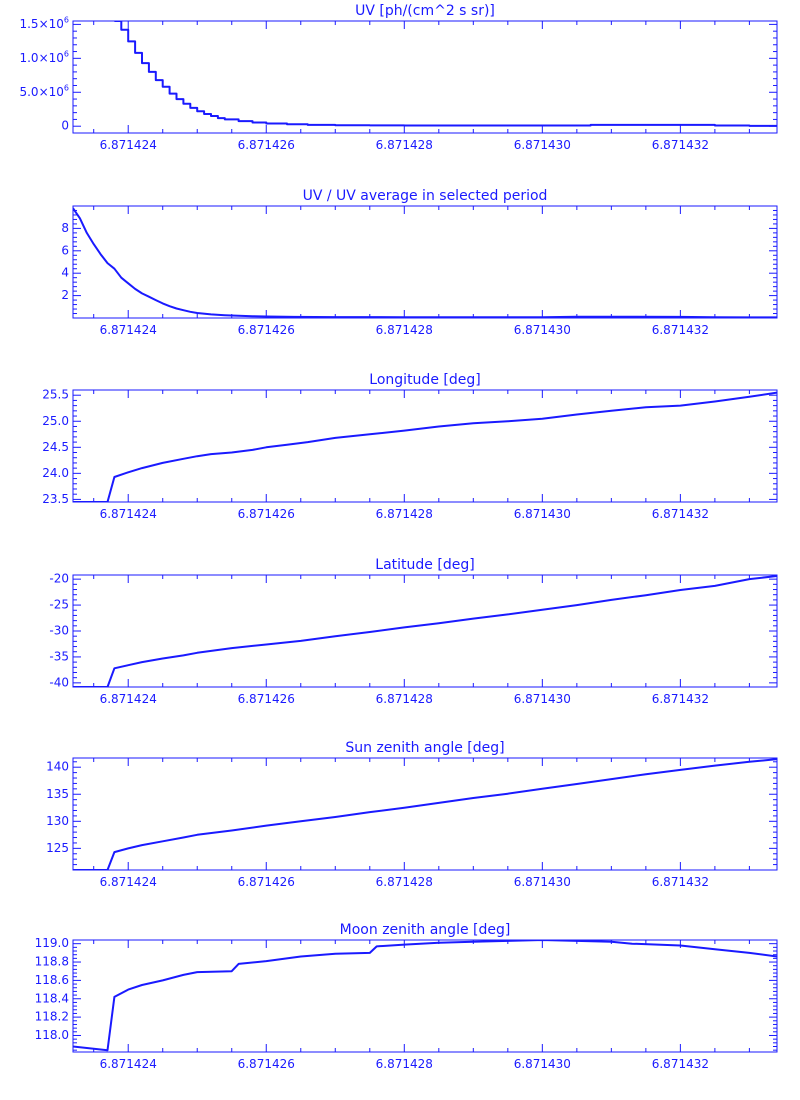  I want to click on chart-title: UV / UV average in selected period, so click(425, 196).